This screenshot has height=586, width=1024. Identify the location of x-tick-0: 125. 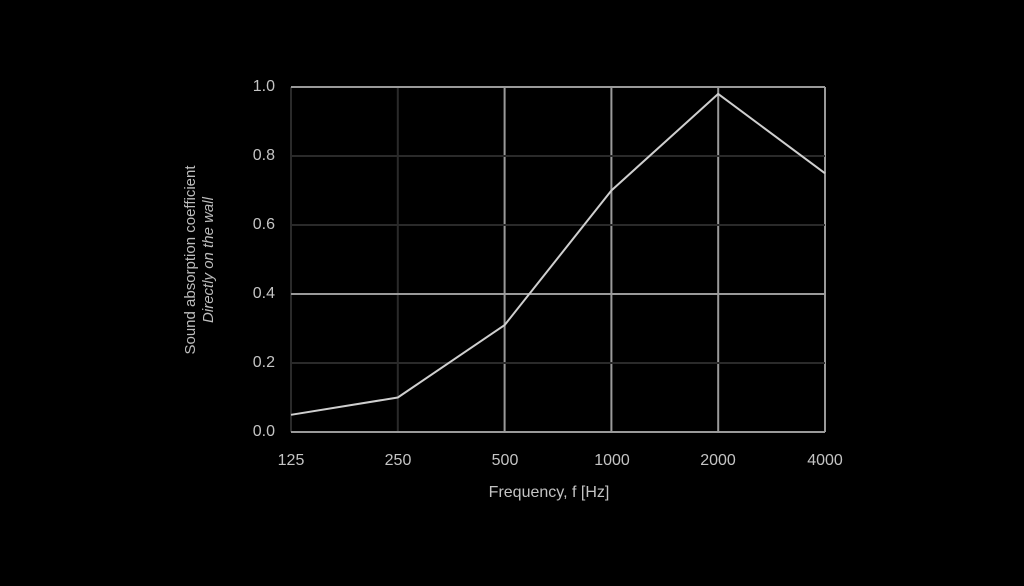
(291, 460).